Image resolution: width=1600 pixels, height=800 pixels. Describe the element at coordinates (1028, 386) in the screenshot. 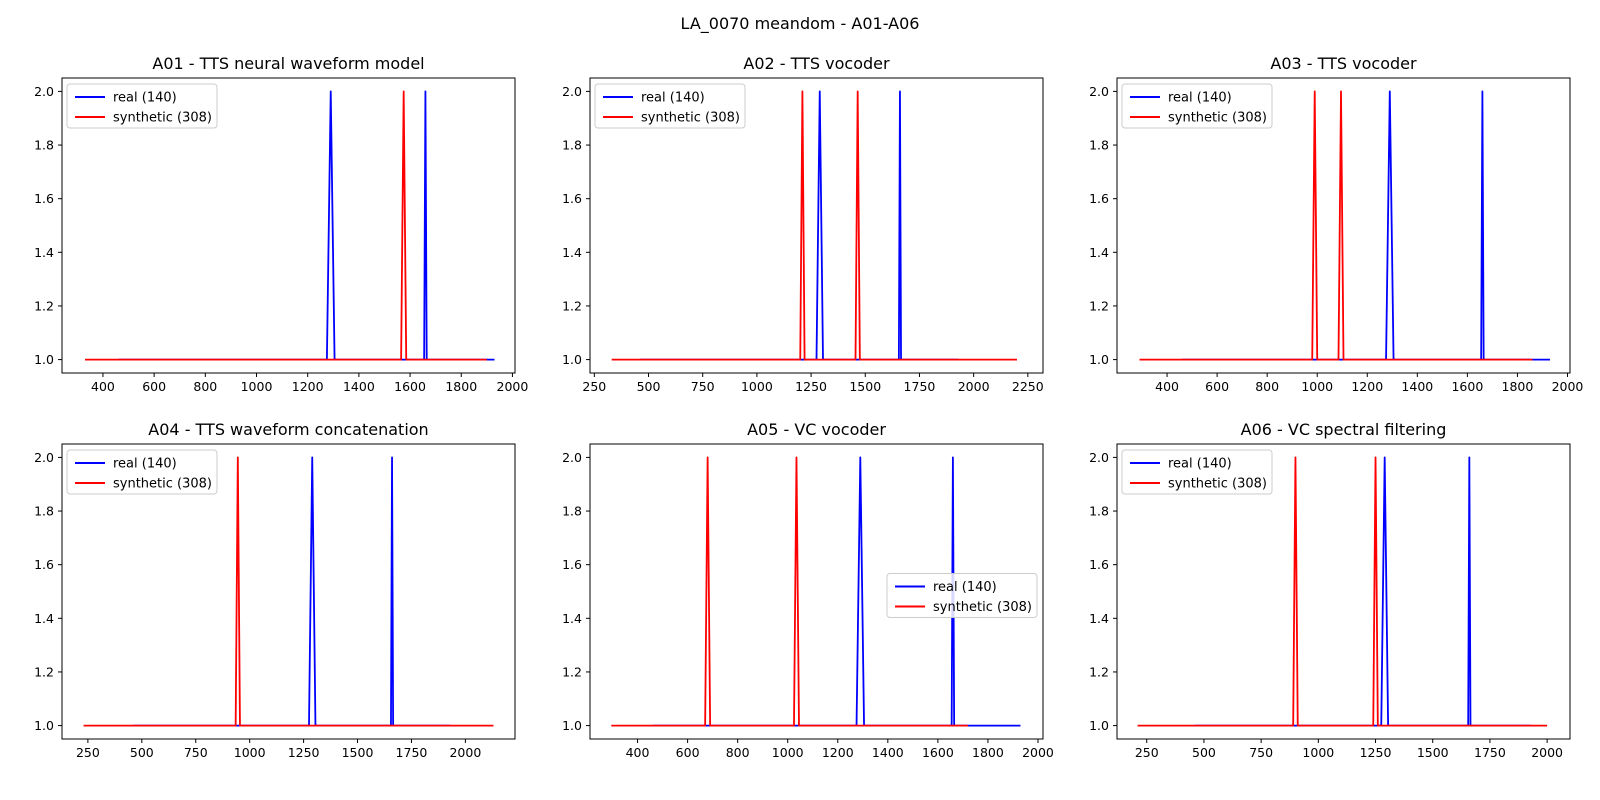

I see `x-tick-label: 2250` at that location.